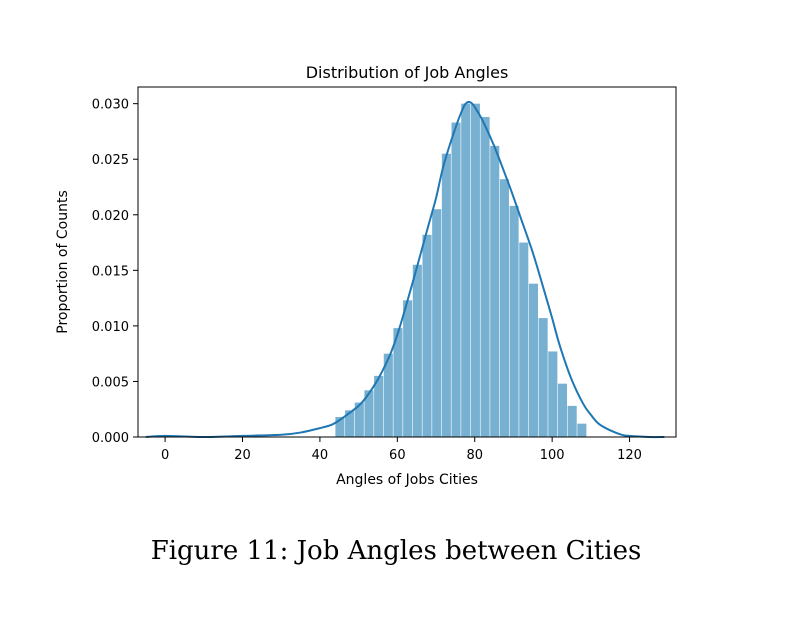 Image resolution: width=792 pixels, height=626 pixels. I want to click on x-tick-label: 60, so click(397, 455).